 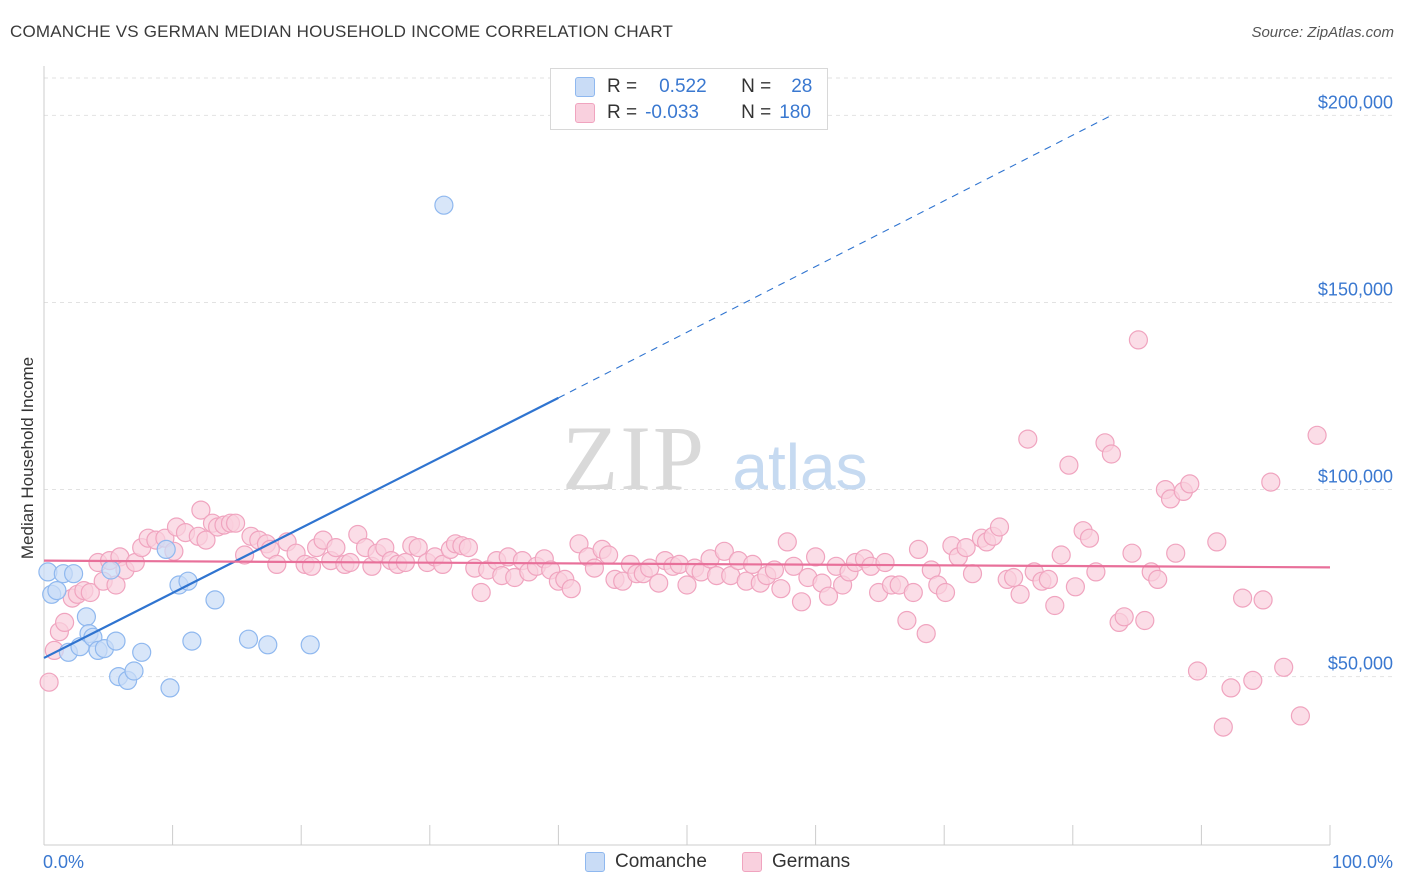 What do you see at coordinates (799, 467) in the screenshot?
I see `watermark-atlas: atlas` at bounding box center [799, 467].